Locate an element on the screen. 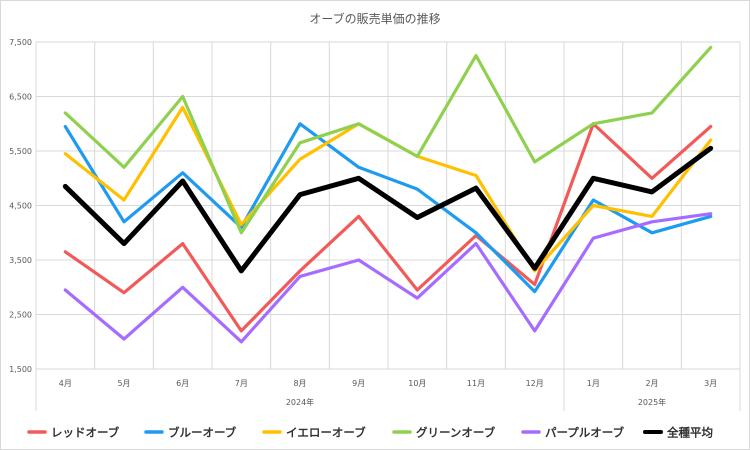 The width and height of the screenshot is (750, 450). x-tick-label: 3月 is located at coordinates (710, 383).